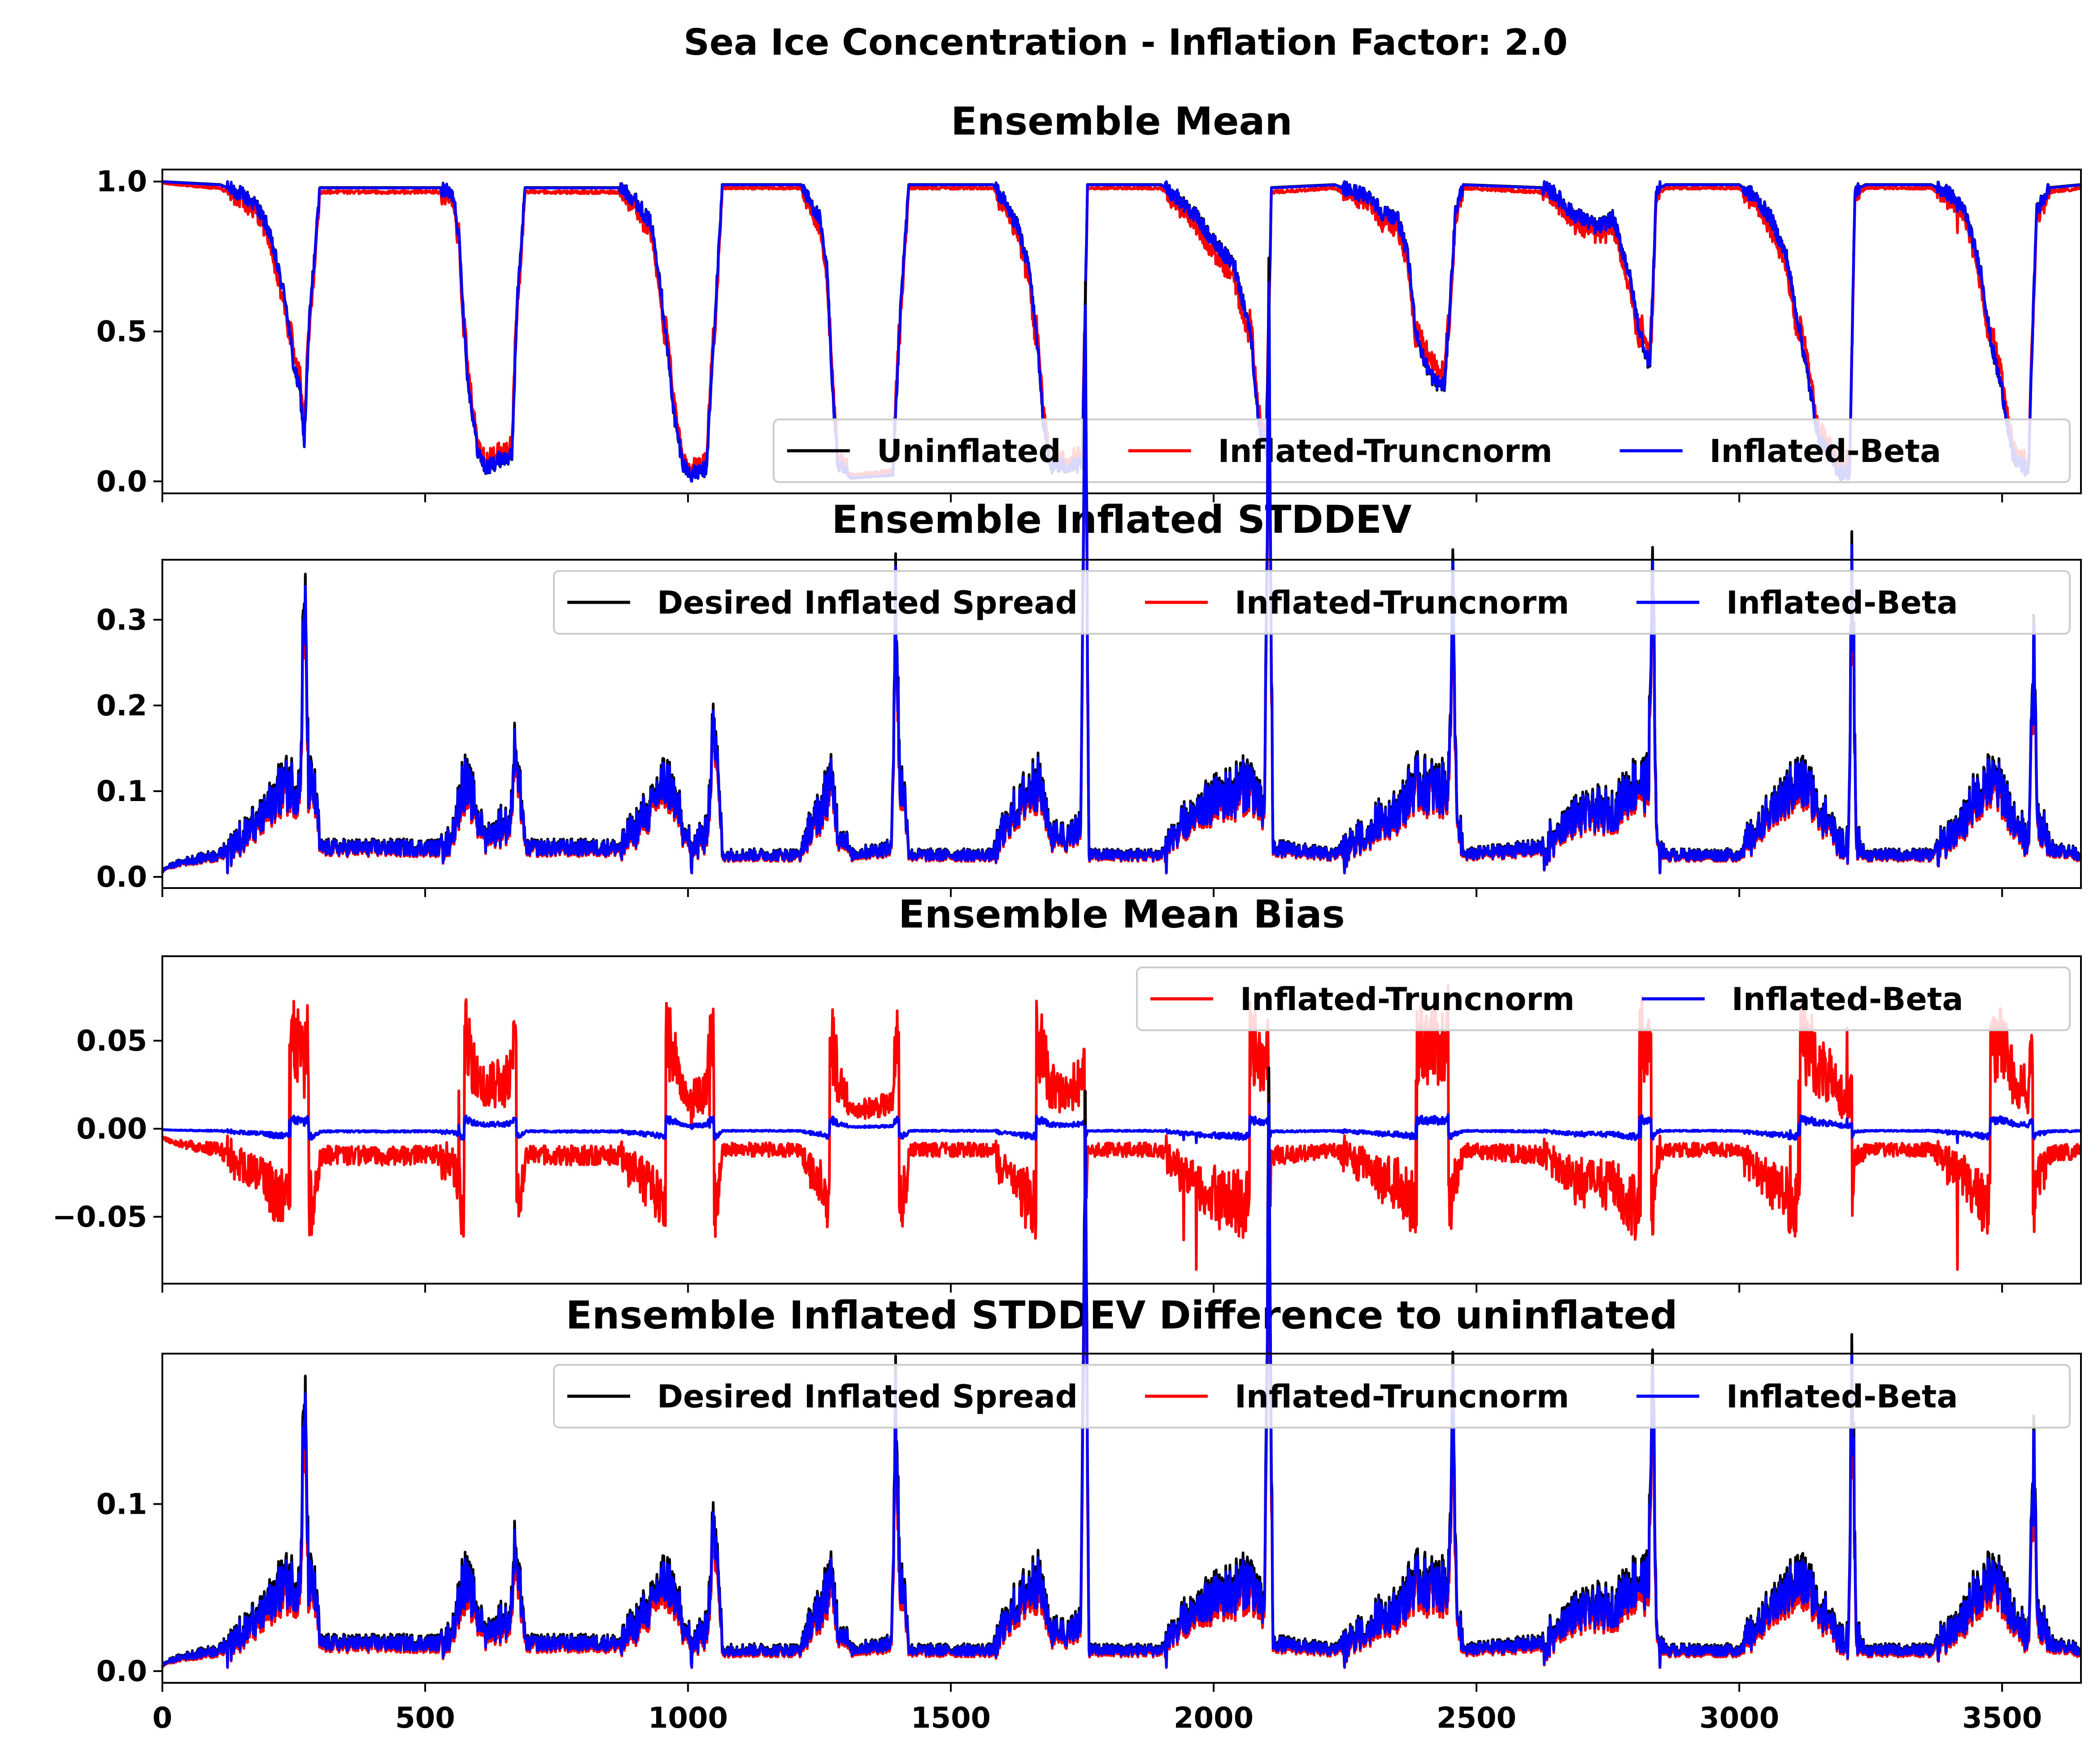 This screenshot has width=2098, height=1764. Describe the element at coordinates (969, 451) in the screenshot. I see `legend-label: Uninflated` at that location.